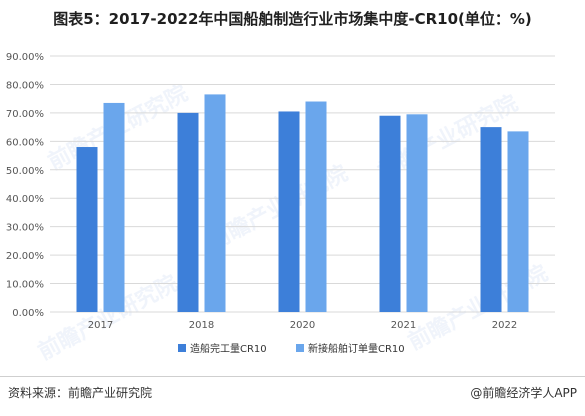 This screenshot has width=585, height=416. What do you see at coordinates (25, 85) in the screenshot?
I see `y-tick-label: 80.00%` at bounding box center [25, 85].